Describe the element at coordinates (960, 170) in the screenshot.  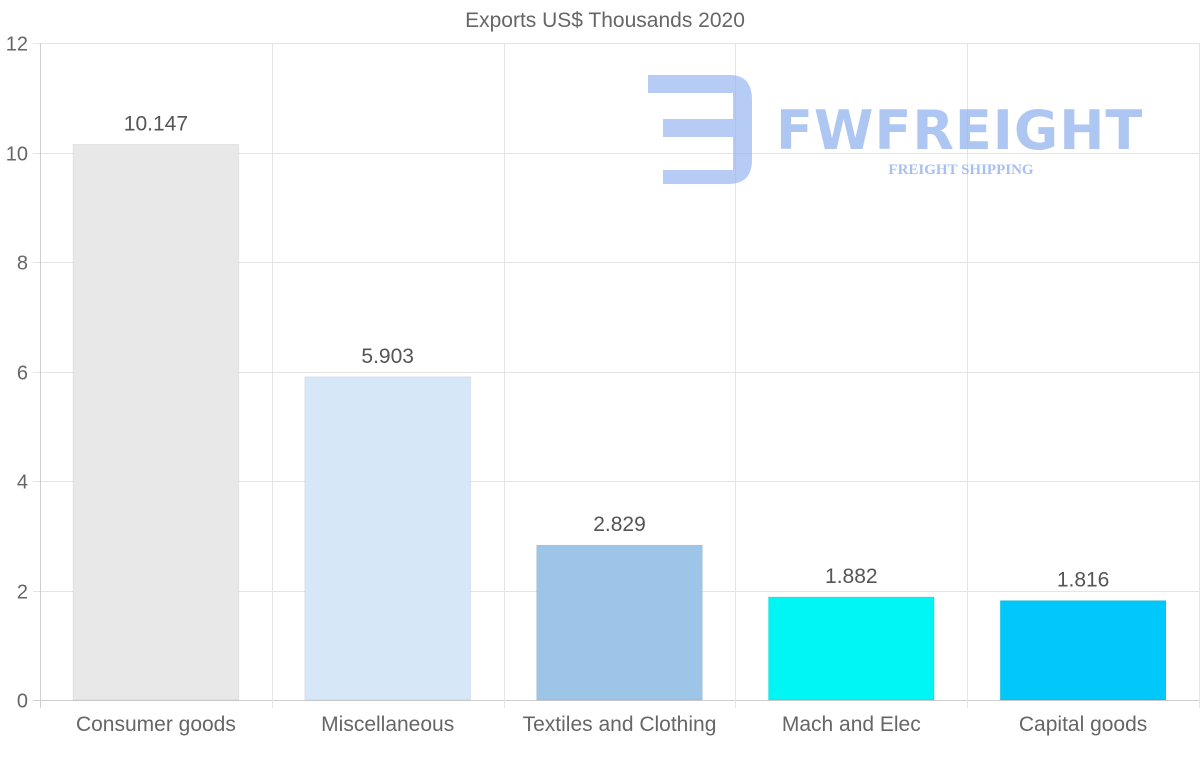
I see `watermark-tagline: FREIGHT SHIPPING` at that location.